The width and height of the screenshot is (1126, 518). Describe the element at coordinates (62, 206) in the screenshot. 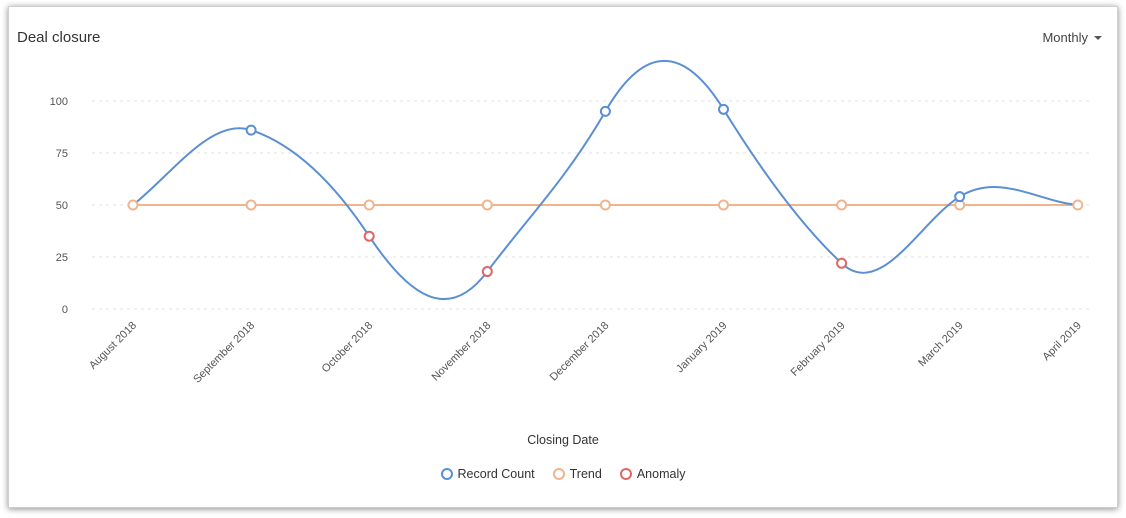

I see `y-tick-label: 50` at that location.